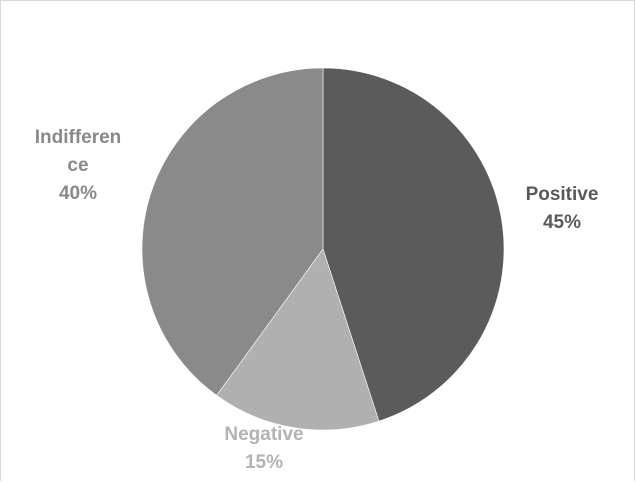  What do you see at coordinates (78, 137) in the screenshot?
I see `data-label-indifference-name: Indifferen` at bounding box center [78, 137].